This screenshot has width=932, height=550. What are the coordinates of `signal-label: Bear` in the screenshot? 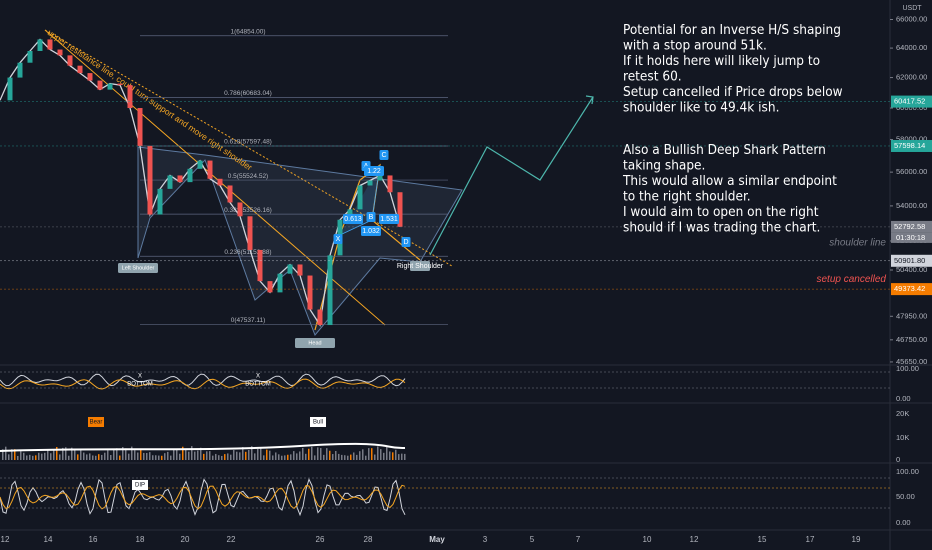 It's located at (96, 423).